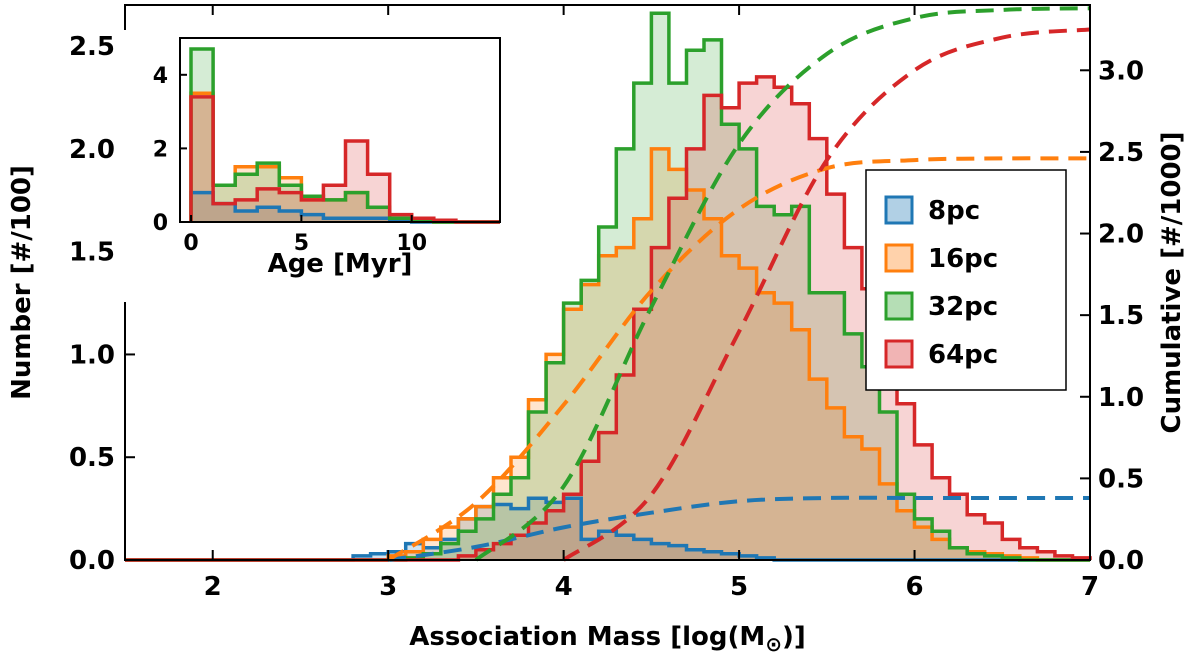  I want to click on x-axis-label: Association Mass [log(M⊙)], so click(607, 639).